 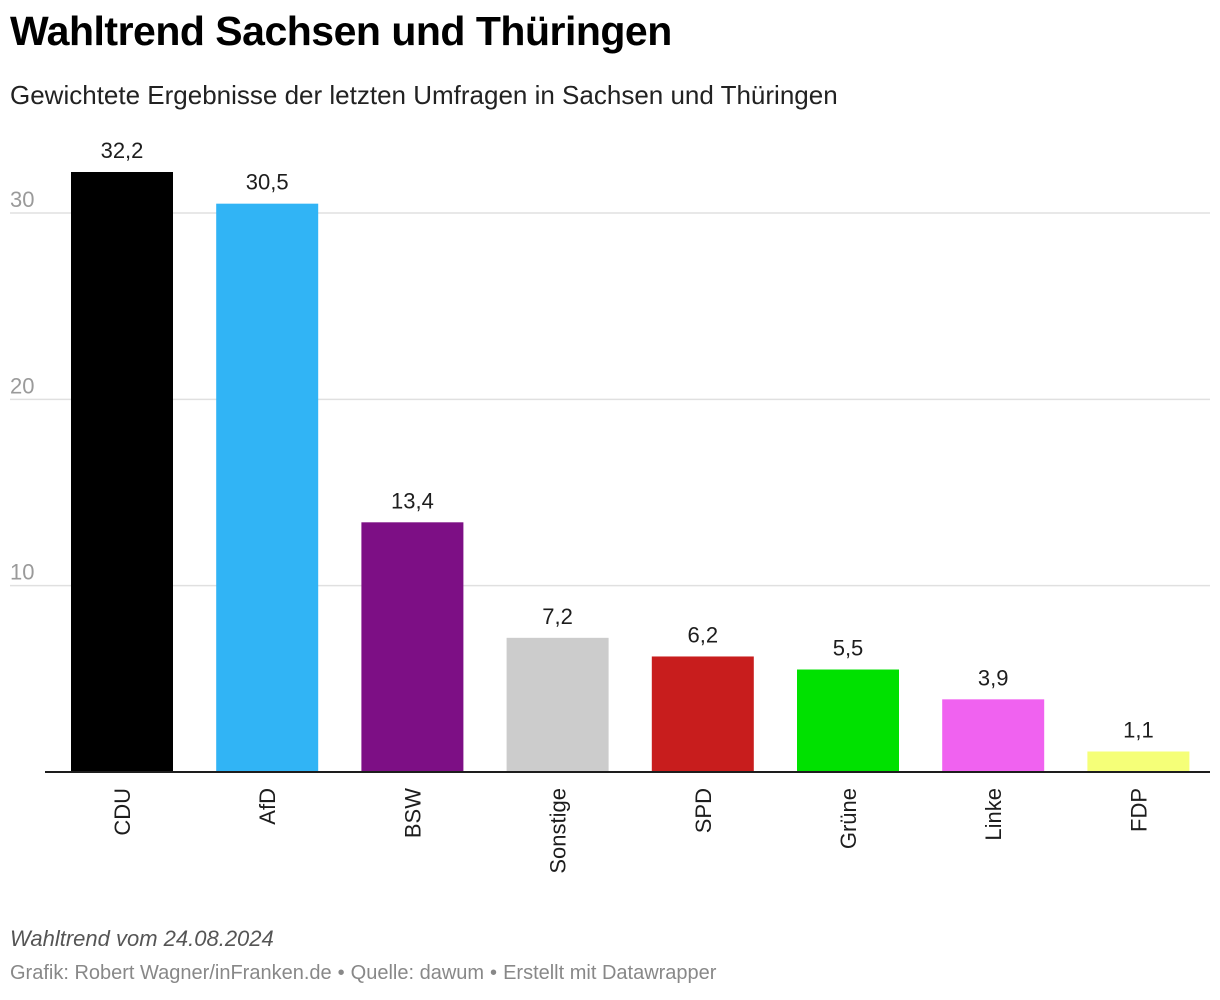 What do you see at coordinates (267, 488) in the screenshot?
I see `bar-afd` at bounding box center [267, 488].